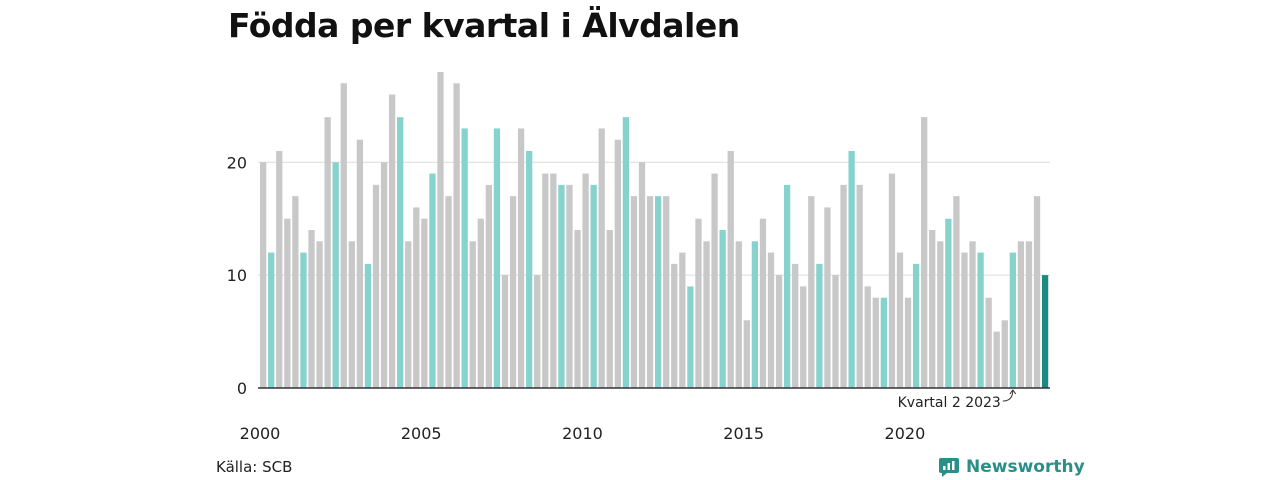 Image resolution: width=1280 pixels, height=480 pixels. I want to click on bar-2003-Q1, so click(360, 263).